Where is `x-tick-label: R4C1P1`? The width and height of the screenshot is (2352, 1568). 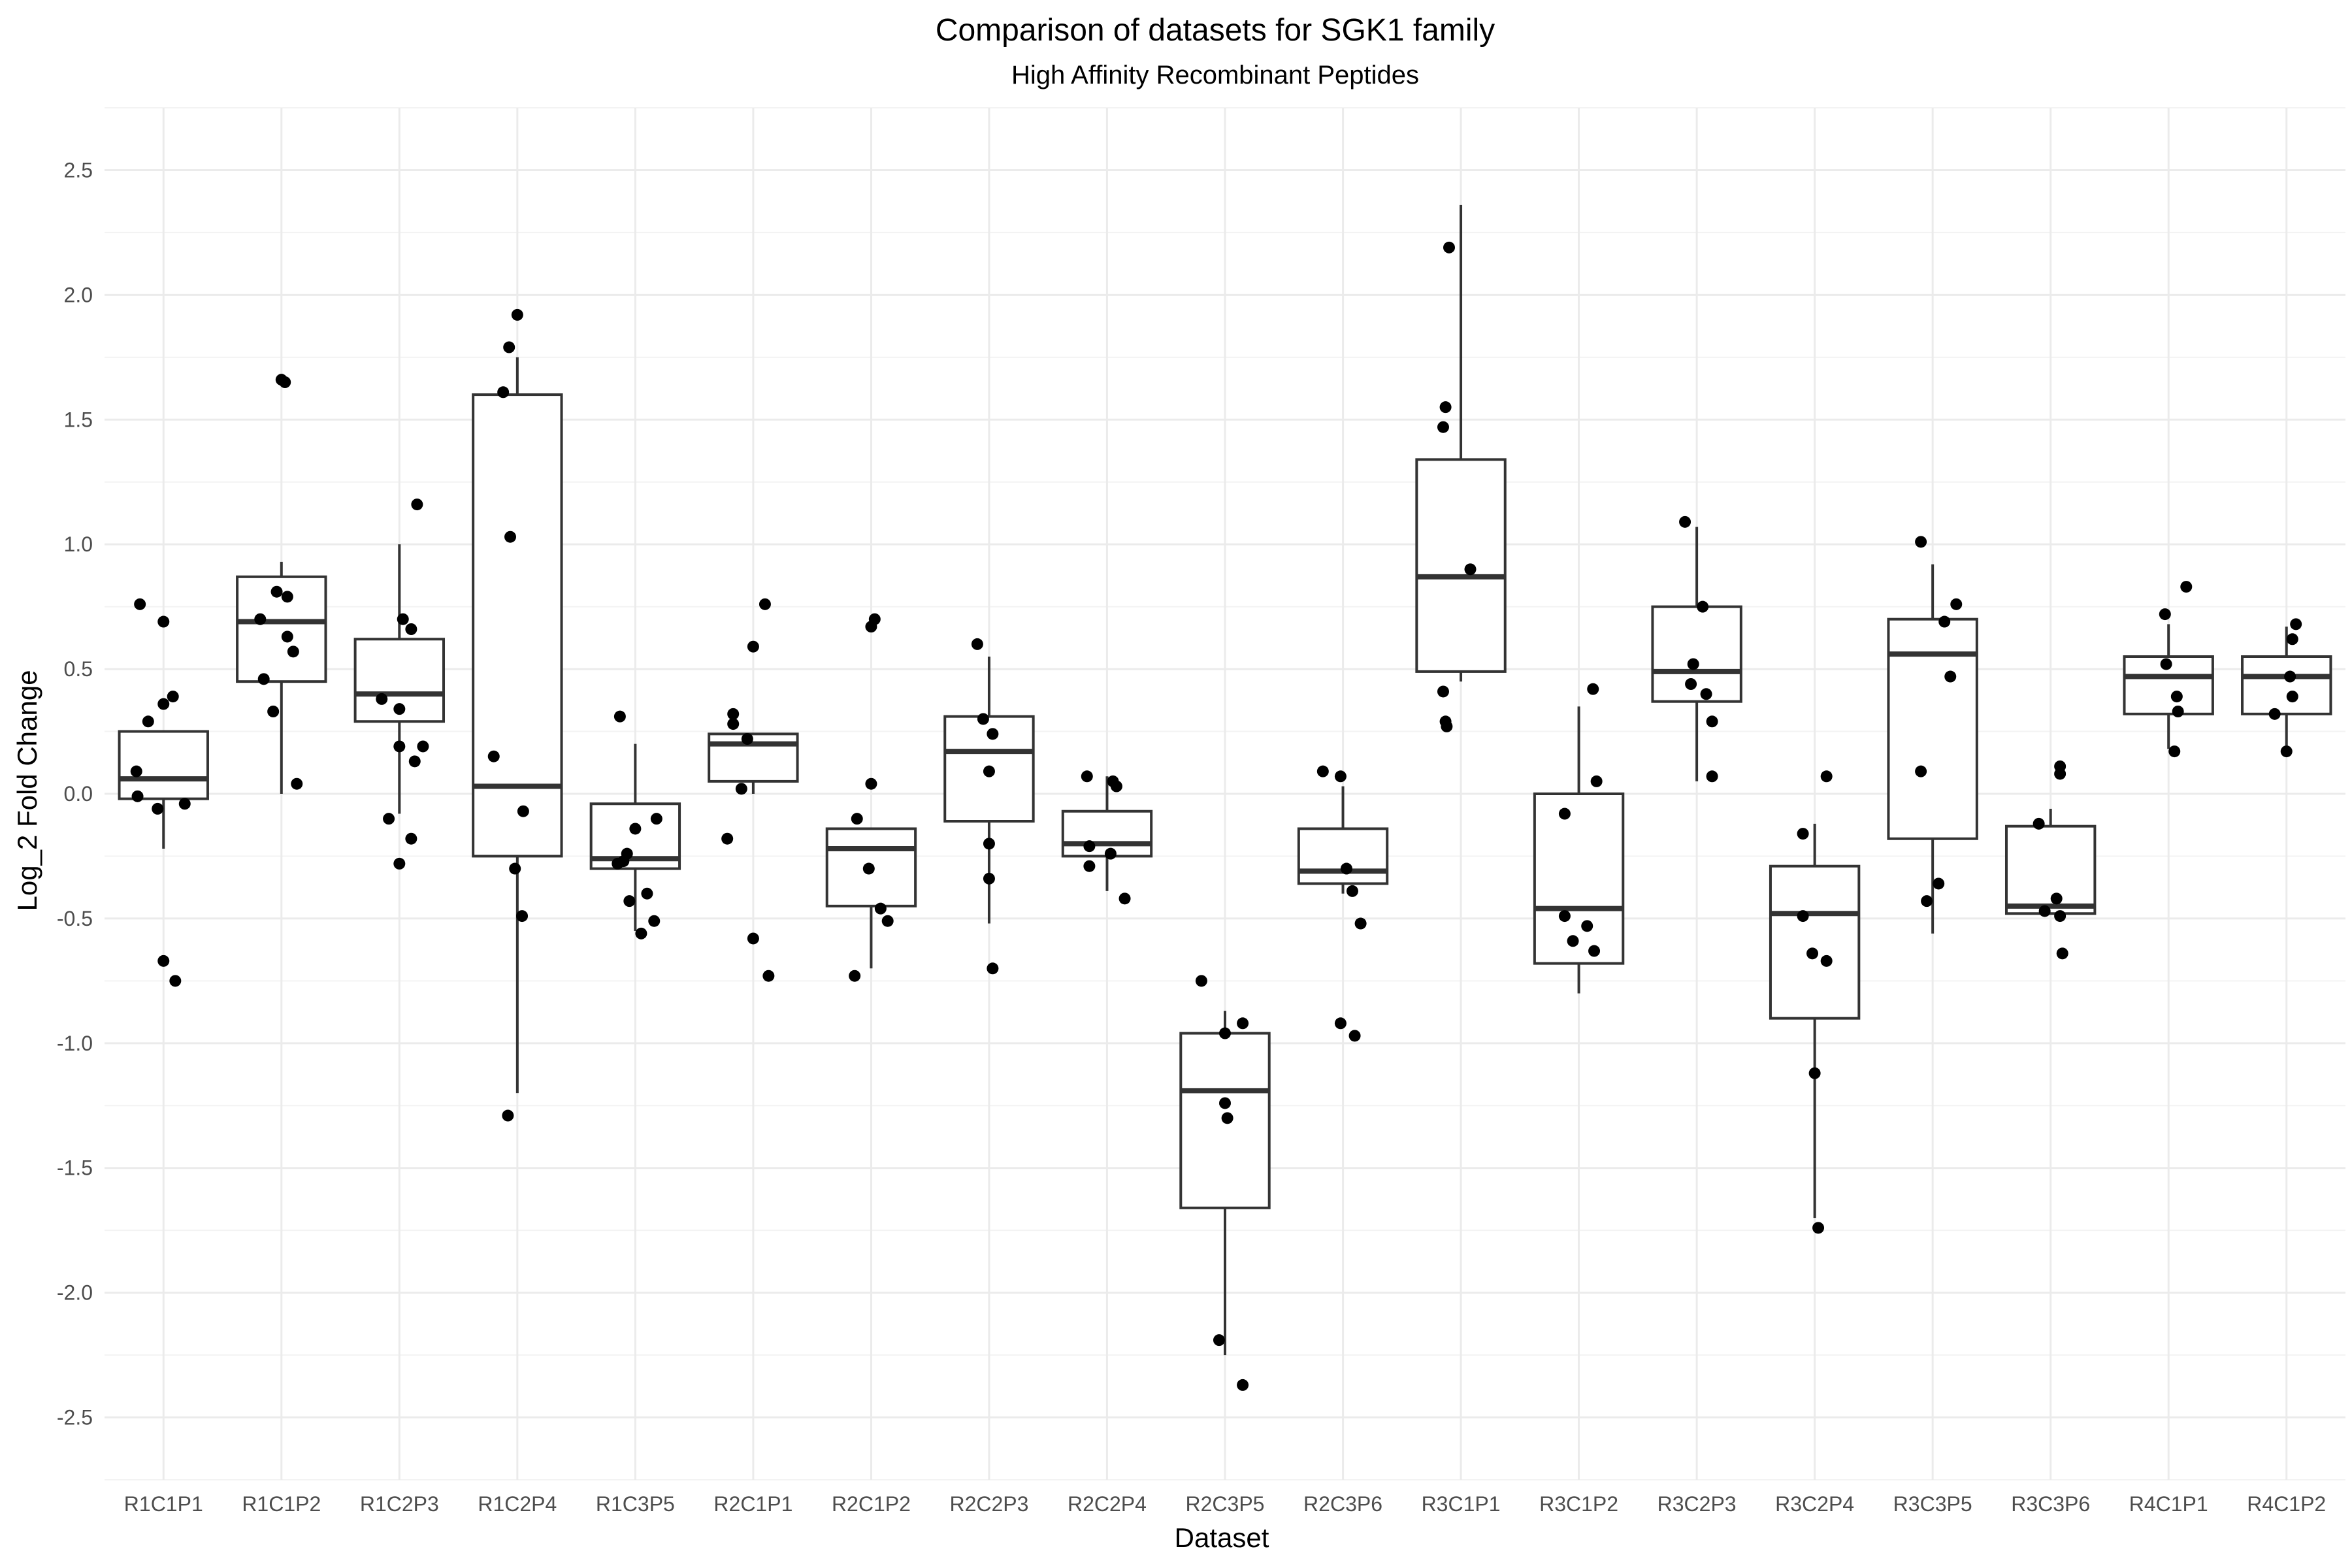
x-tick-label: R4C1P1 is located at coordinates (2168, 1504).